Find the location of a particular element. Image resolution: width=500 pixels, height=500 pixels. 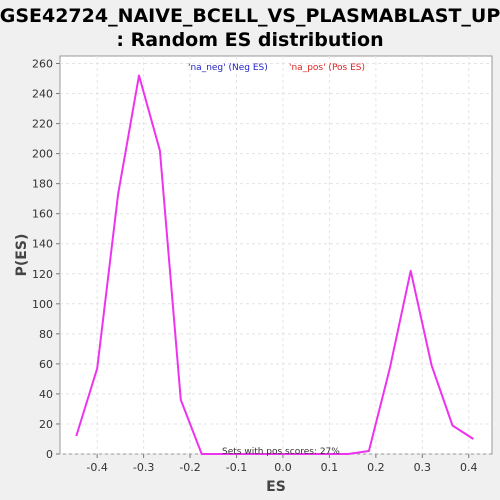

y-axis: 0 20 40 60 80 100 120 140 160 180 200 220 240 260 is located at coordinates (46, 259).